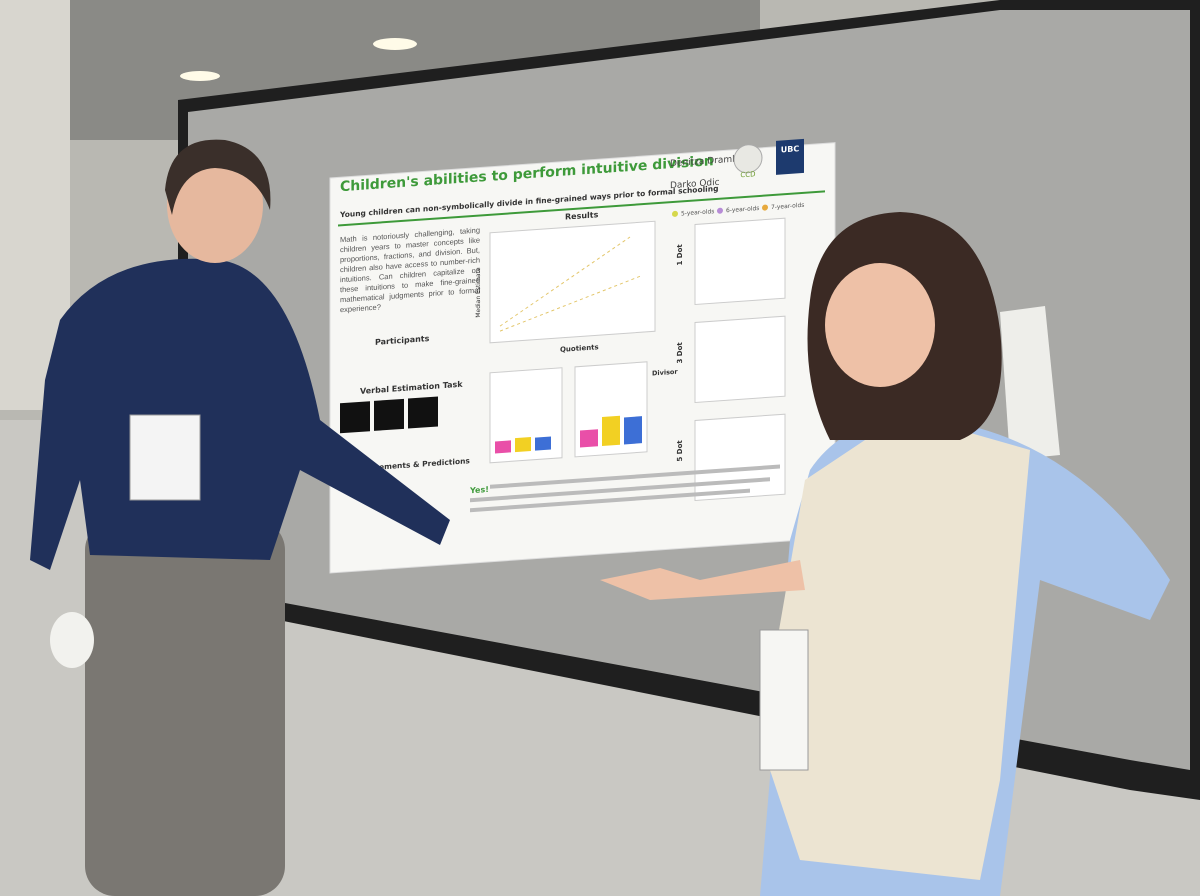  What do you see at coordinates (680, 352) in the screenshot?
I see `panel-label: 3 Dot` at bounding box center [680, 352].